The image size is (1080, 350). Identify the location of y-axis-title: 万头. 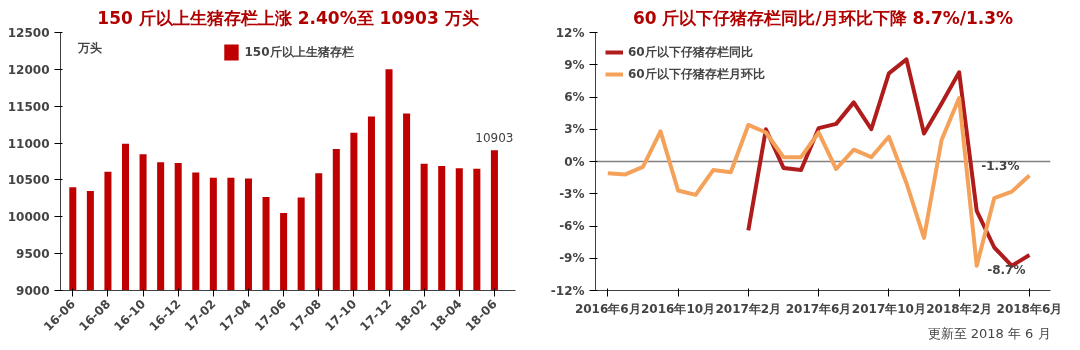
(89, 47).